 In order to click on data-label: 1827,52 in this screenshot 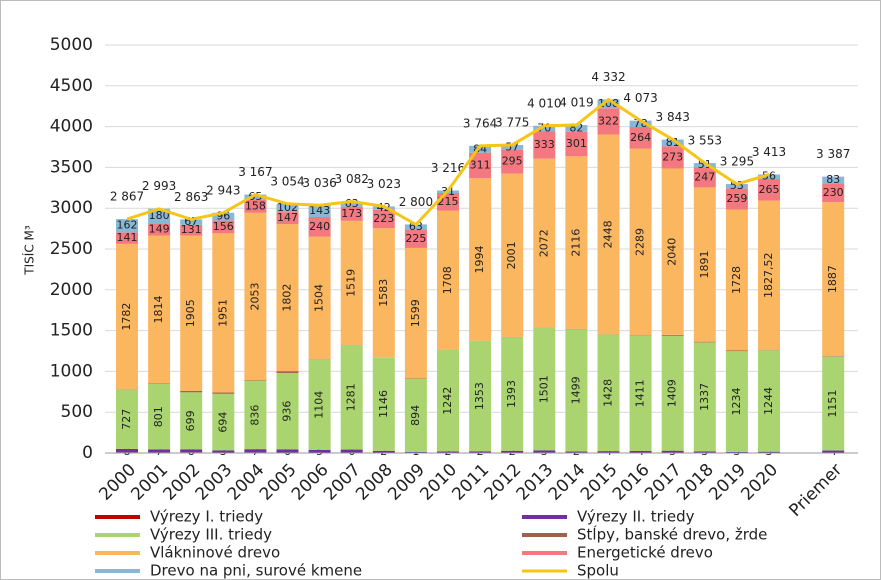, I will do `click(768, 275)`.